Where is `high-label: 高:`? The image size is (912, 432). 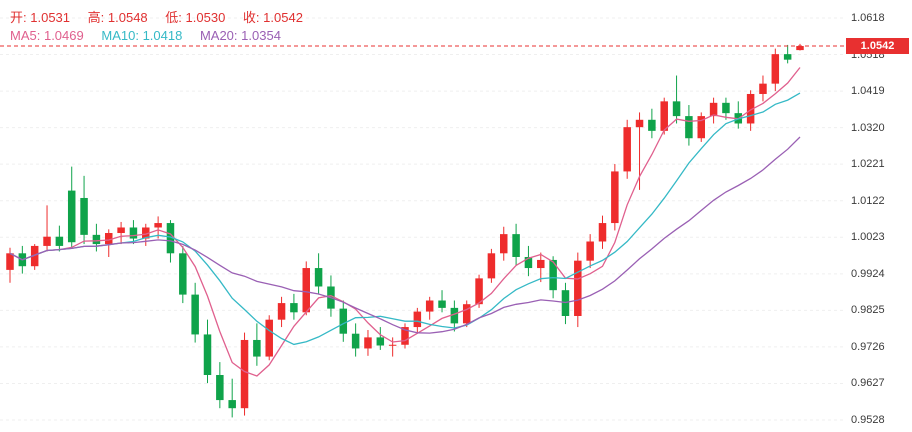
high-label: 高: is located at coordinates (96, 17).